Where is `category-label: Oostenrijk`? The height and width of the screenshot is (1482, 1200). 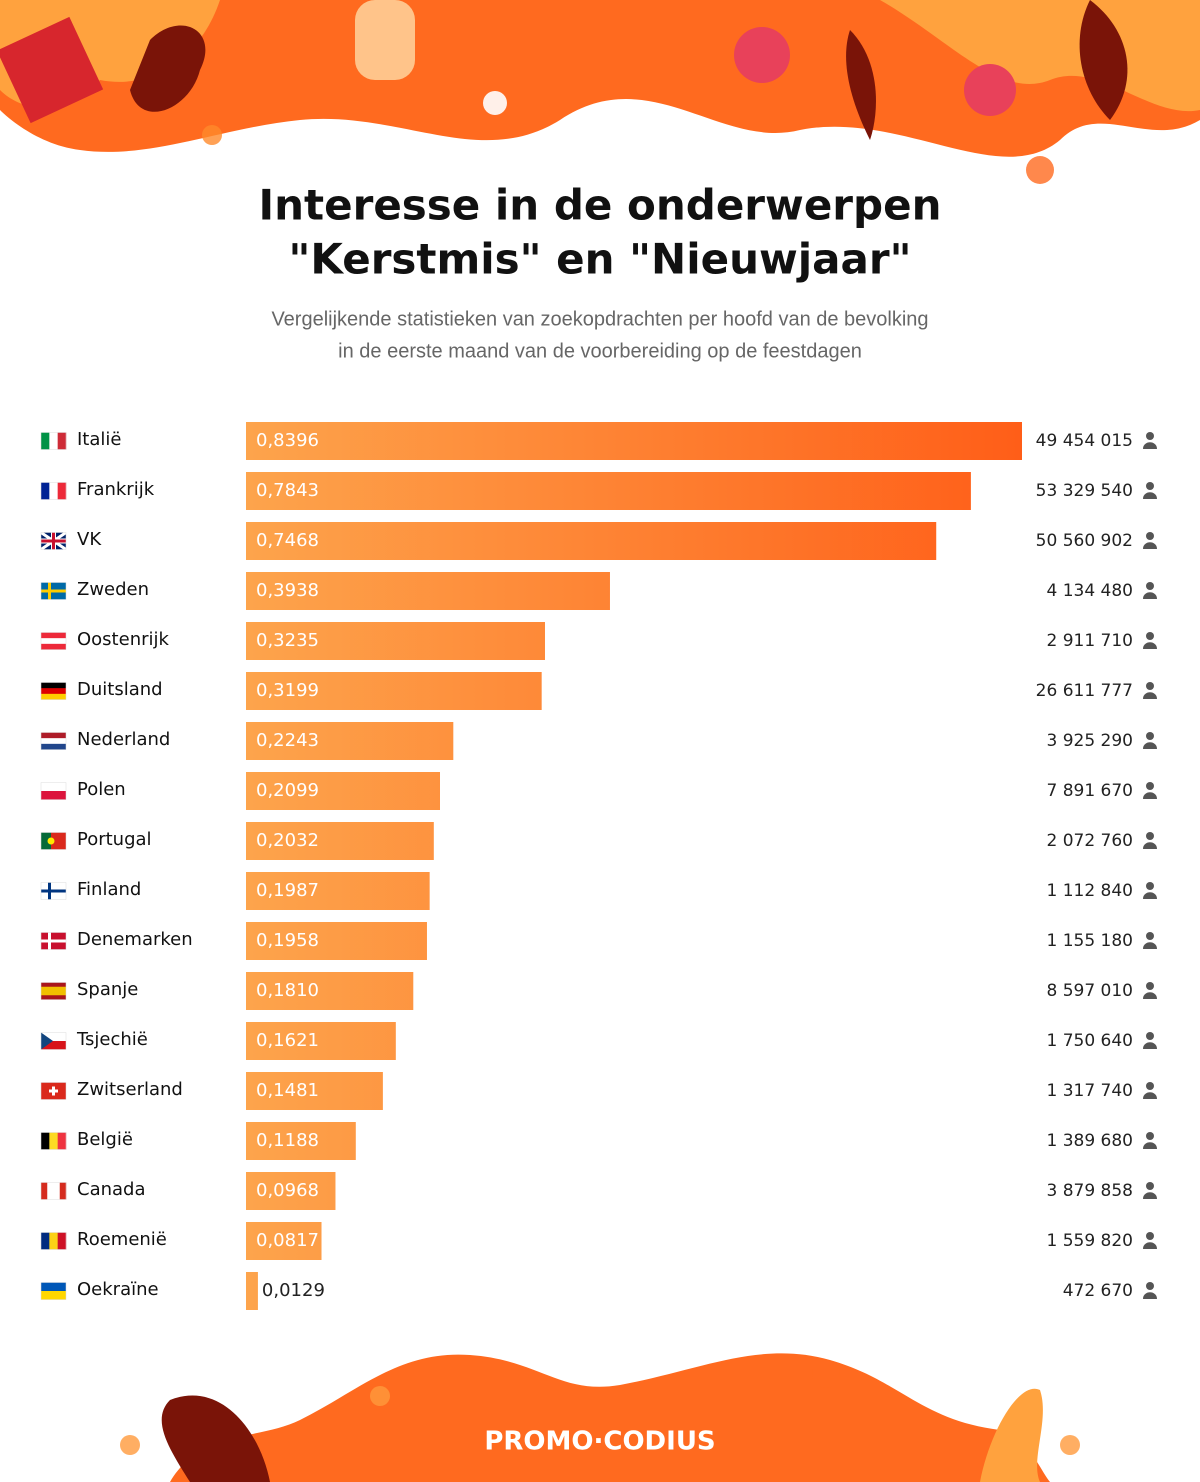
category-label: Oostenrijk is located at coordinates (123, 639).